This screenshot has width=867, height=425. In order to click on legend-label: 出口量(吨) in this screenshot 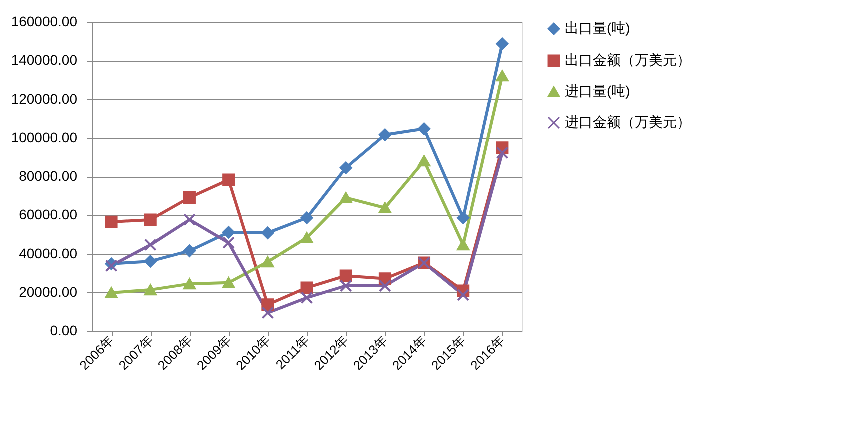, I will do `click(597, 28)`.